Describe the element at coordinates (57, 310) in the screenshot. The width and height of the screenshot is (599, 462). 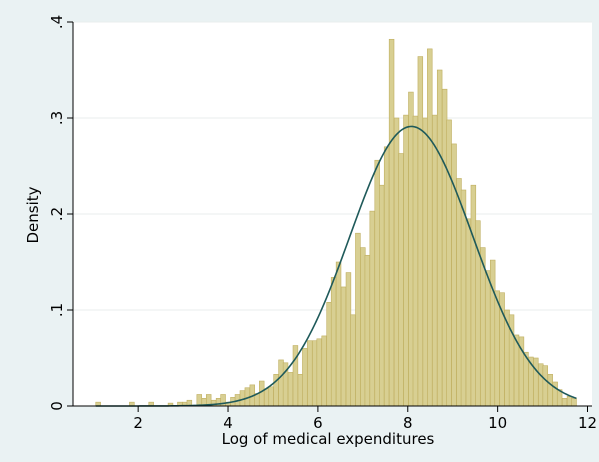
I see `y-tick-label: .1` at that location.